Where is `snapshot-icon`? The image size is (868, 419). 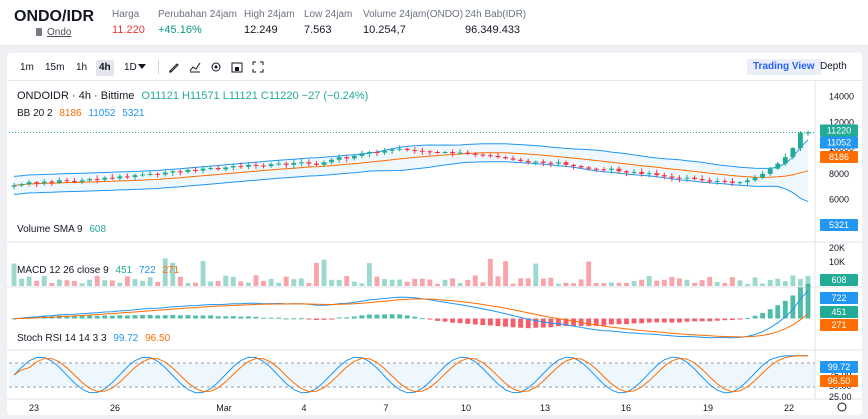 snapshot-icon is located at coordinates (237, 67).